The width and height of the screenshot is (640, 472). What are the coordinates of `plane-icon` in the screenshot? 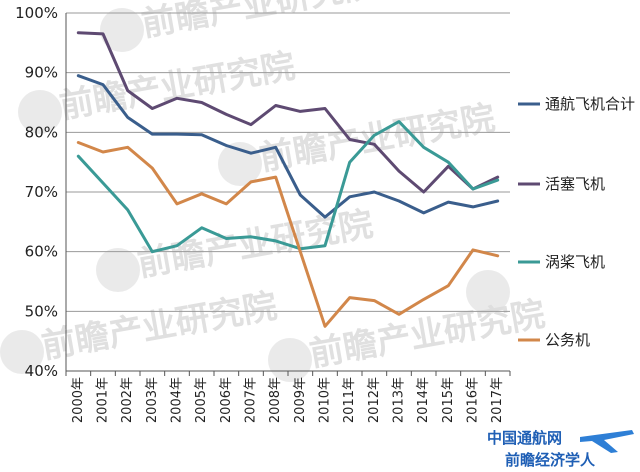 It's located at (607, 441).